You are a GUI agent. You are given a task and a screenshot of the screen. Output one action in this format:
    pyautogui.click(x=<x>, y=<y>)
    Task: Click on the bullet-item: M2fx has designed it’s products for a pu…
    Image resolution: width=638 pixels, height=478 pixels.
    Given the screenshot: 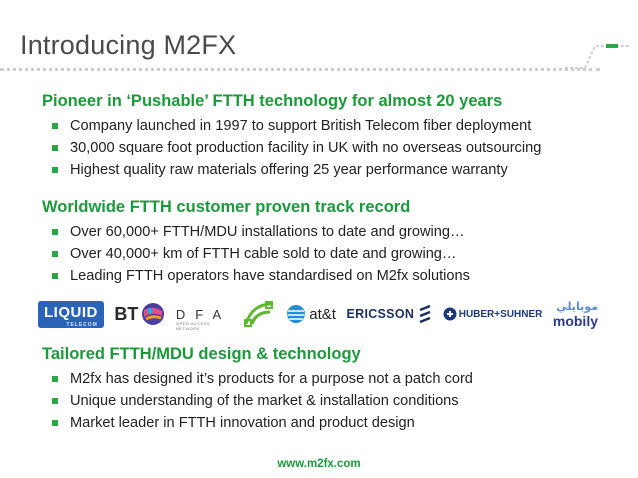 What is the action you would take?
    pyautogui.click(x=332, y=379)
    